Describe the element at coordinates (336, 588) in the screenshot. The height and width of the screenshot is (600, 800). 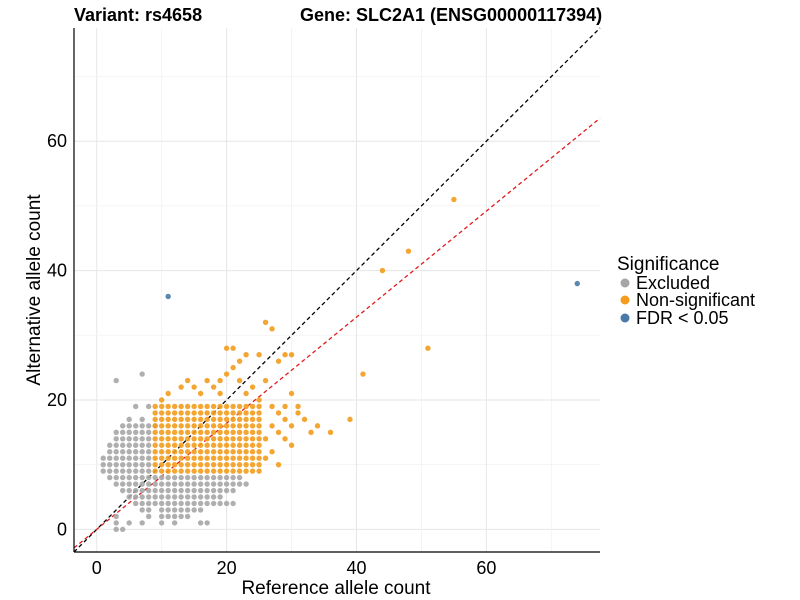
I see `x-axis-title: Reference allele count` at that location.